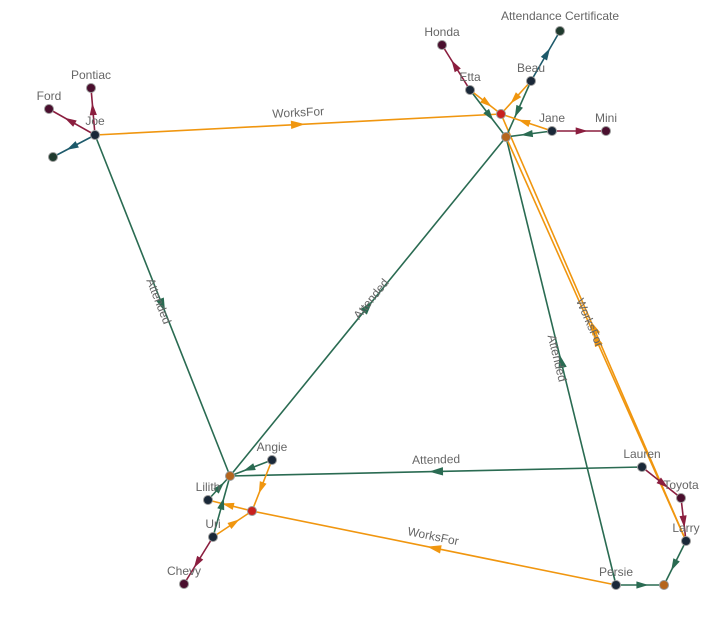 The height and width of the screenshot is (622, 723). What do you see at coordinates (560, 16) in the screenshot?
I see `node-label: Attendance Certificate` at bounding box center [560, 16].